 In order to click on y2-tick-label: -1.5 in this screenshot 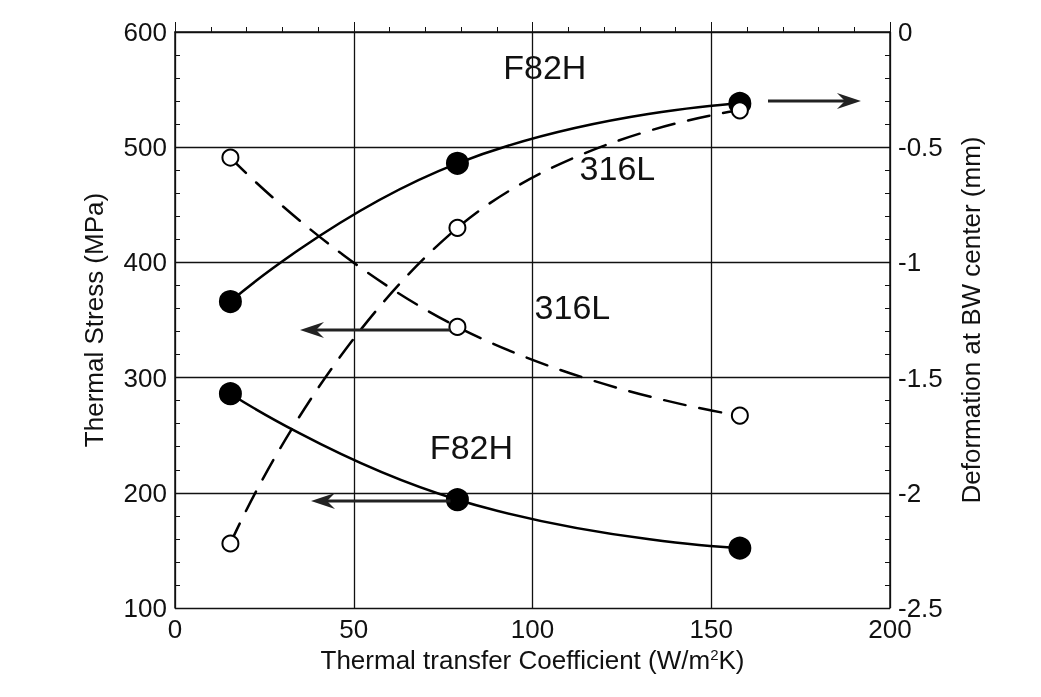, I will do `click(920, 377)`.